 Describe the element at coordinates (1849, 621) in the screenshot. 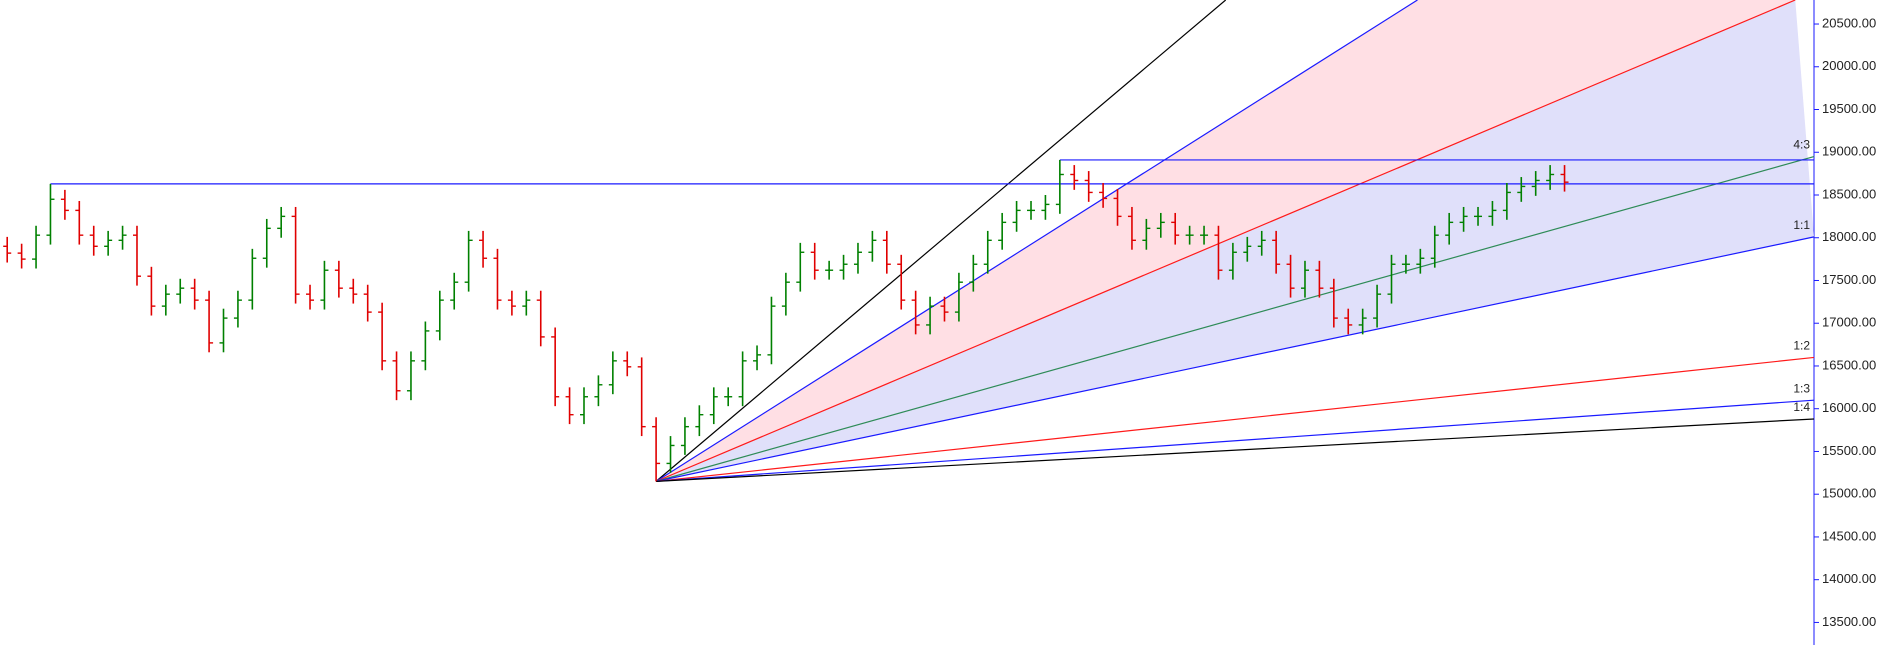

I see `y-tick-label: 13500.00` at that location.